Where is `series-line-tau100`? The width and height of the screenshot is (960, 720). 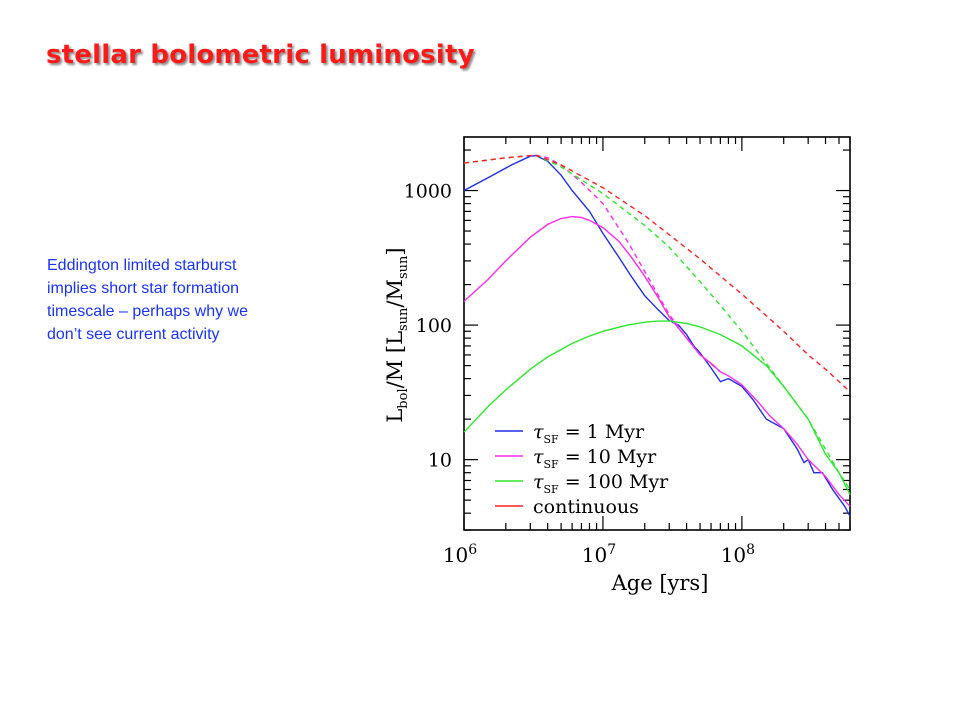 series-line-tau100 is located at coordinates (657, 407).